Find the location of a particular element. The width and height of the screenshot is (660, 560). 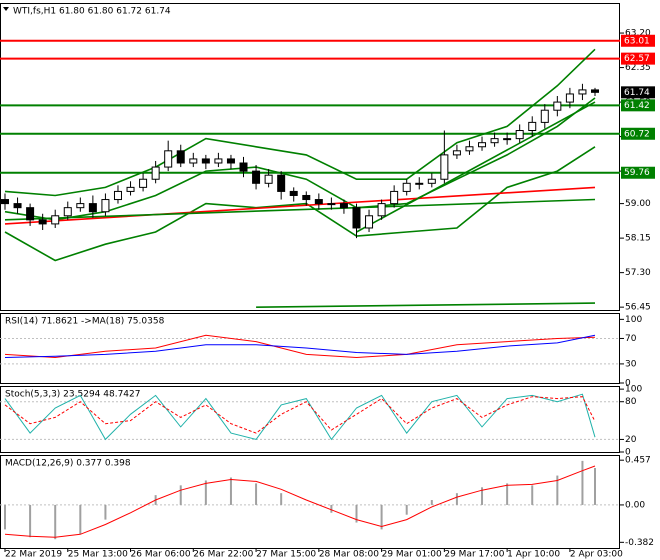

x-tick-label: 28 Mar 08:00 is located at coordinates (349, 555).